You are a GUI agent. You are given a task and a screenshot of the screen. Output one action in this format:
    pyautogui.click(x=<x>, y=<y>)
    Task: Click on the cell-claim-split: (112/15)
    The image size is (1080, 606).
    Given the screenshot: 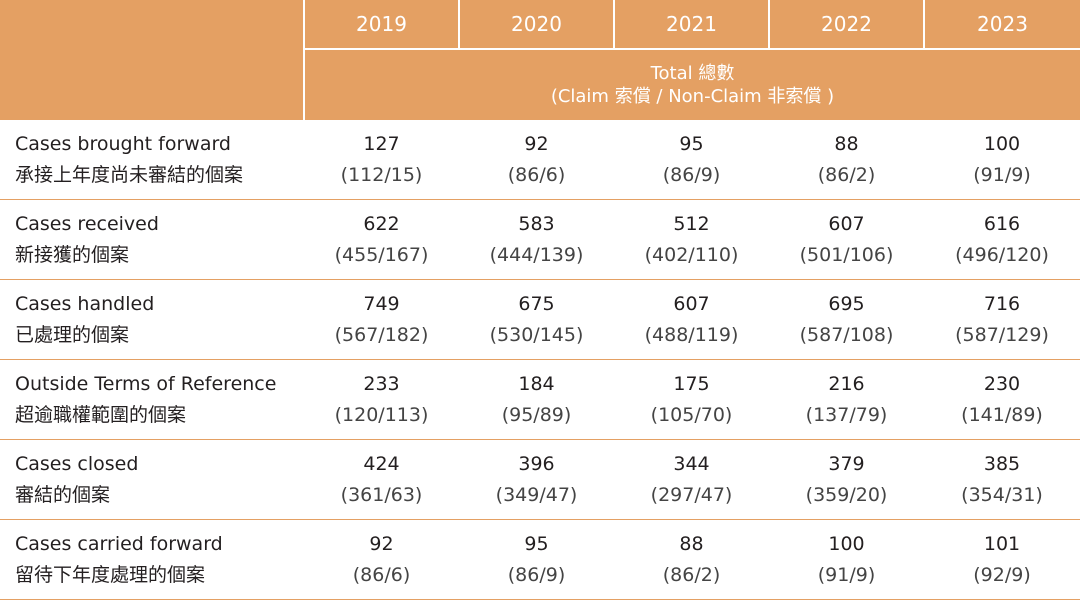 What is the action you would take?
    pyautogui.click(x=381, y=174)
    